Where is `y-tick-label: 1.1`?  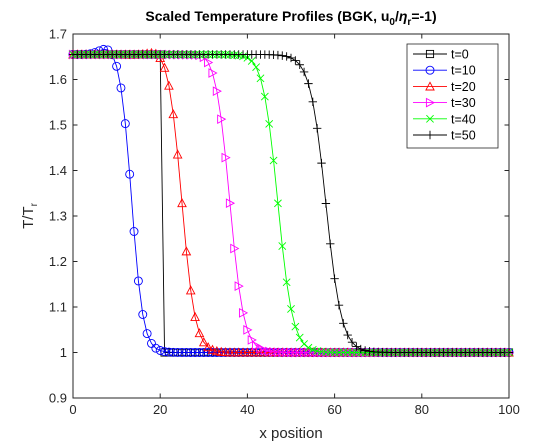 y-tick-label: 1.1 is located at coordinates (58, 307).